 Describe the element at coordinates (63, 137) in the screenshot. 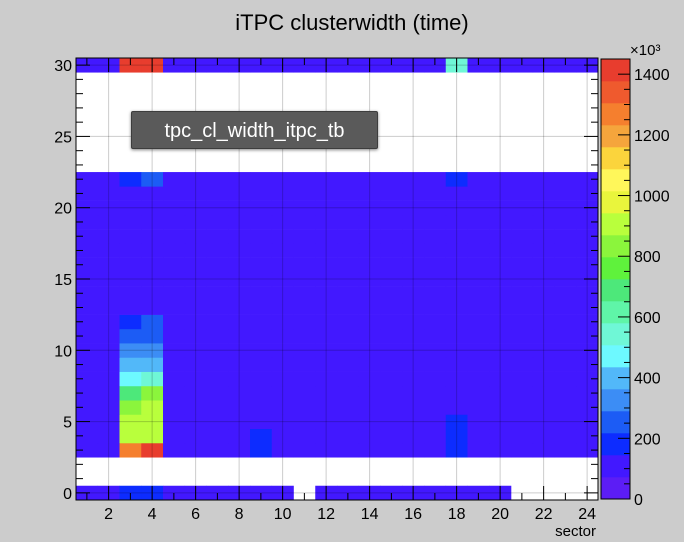

I see `y-tick-label: 25` at that location.